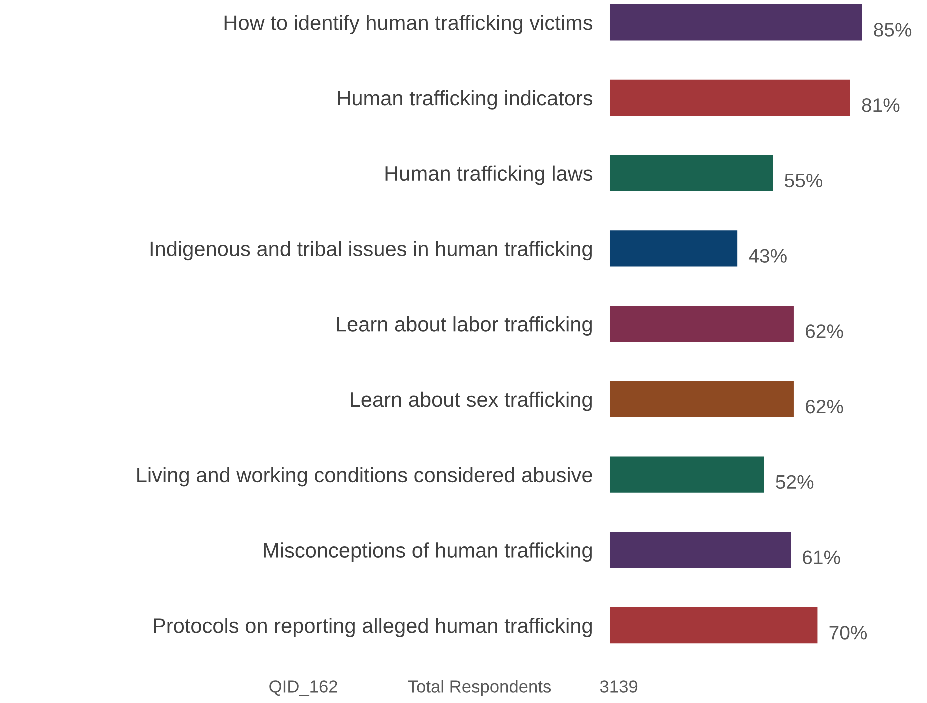  Describe the element at coordinates (489, 176) in the screenshot. I see `y-tick-label: Human trafficking laws` at that location.